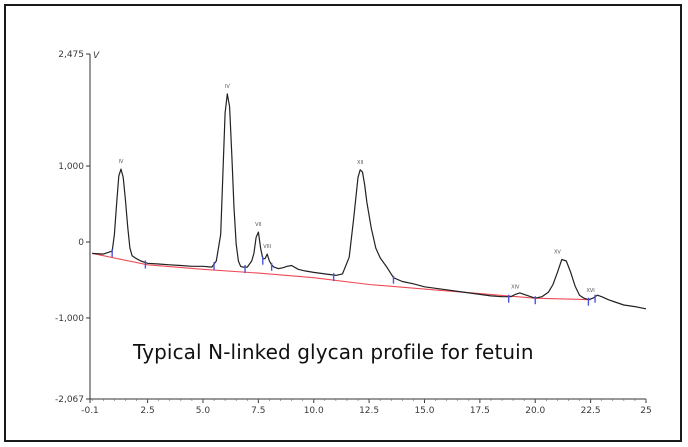 This screenshot has height=447, width=688. Describe the element at coordinates (314, 411) in the screenshot. I see `x-tick-label: 10.0` at that location.